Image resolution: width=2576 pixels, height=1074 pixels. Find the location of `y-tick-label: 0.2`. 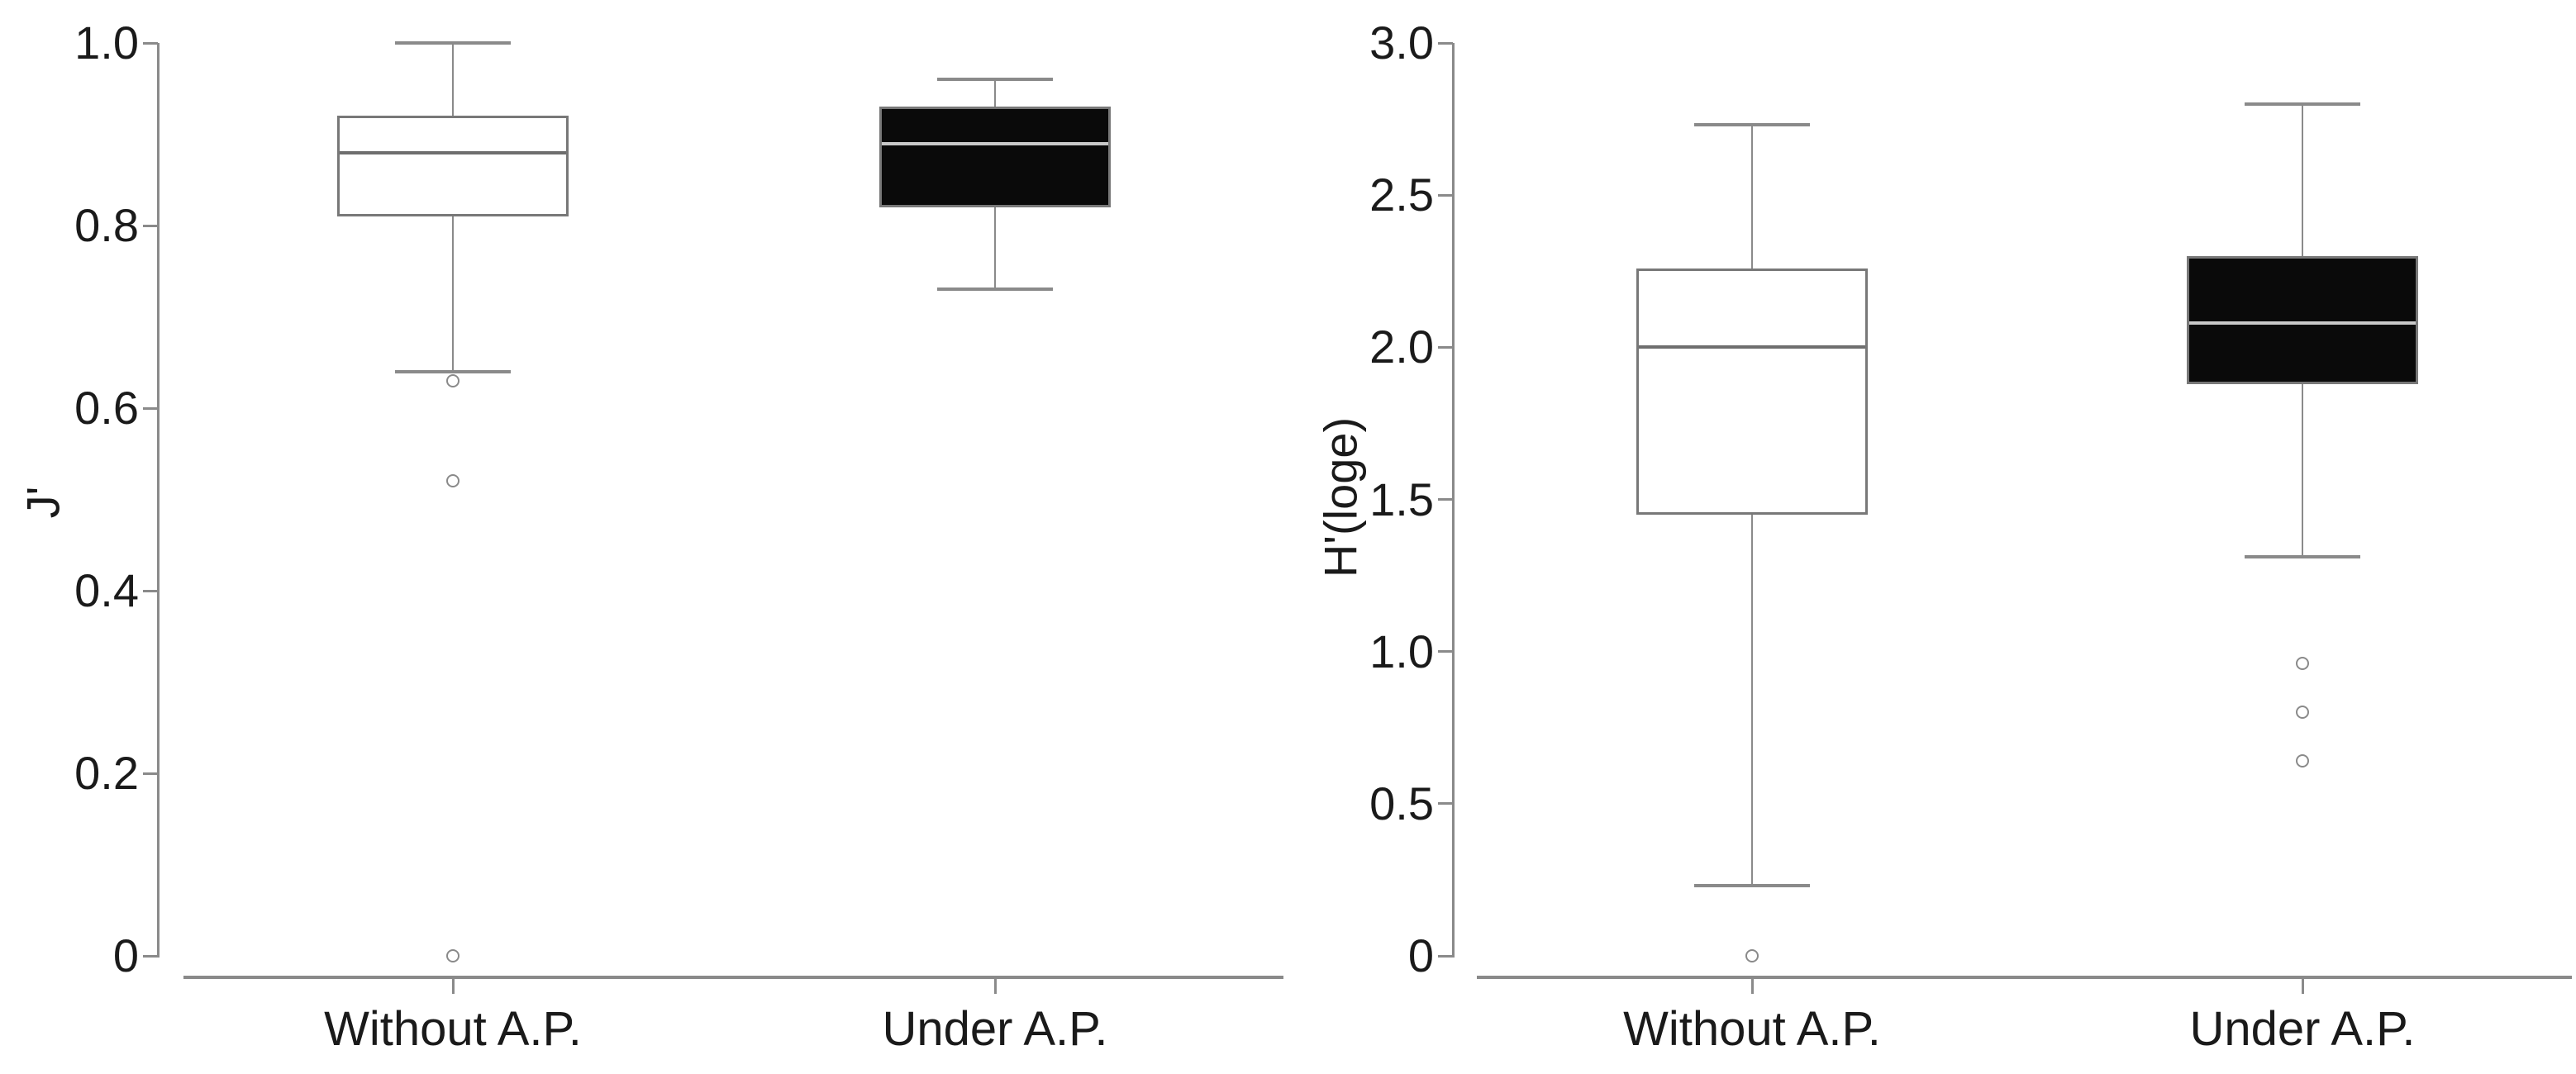

y-tick-label: 0.2 is located at coordinates (107, 773).